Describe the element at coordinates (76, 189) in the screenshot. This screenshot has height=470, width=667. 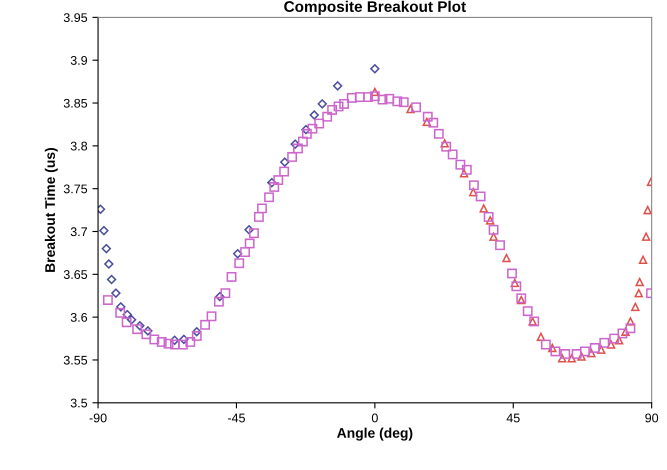
I see `y-tick-label: 3.75` at that location.